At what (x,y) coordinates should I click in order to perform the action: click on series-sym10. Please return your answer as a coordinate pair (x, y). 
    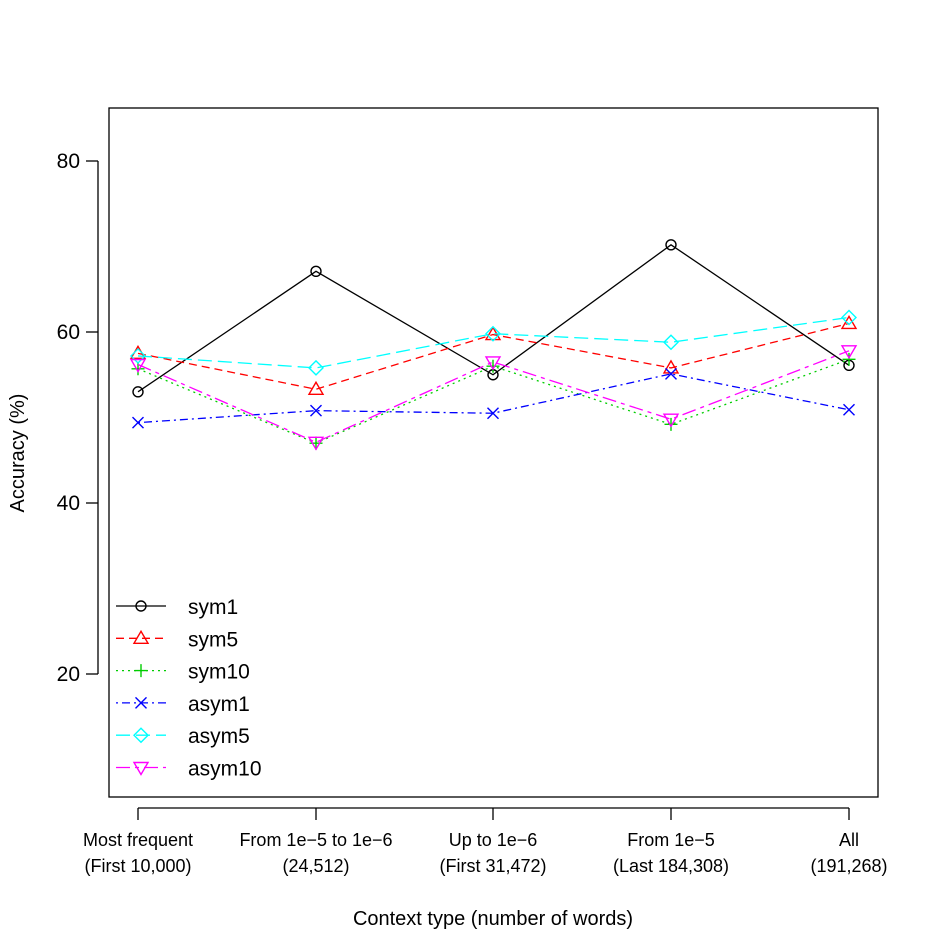
    Looking at the image, I should click on (493, 401).